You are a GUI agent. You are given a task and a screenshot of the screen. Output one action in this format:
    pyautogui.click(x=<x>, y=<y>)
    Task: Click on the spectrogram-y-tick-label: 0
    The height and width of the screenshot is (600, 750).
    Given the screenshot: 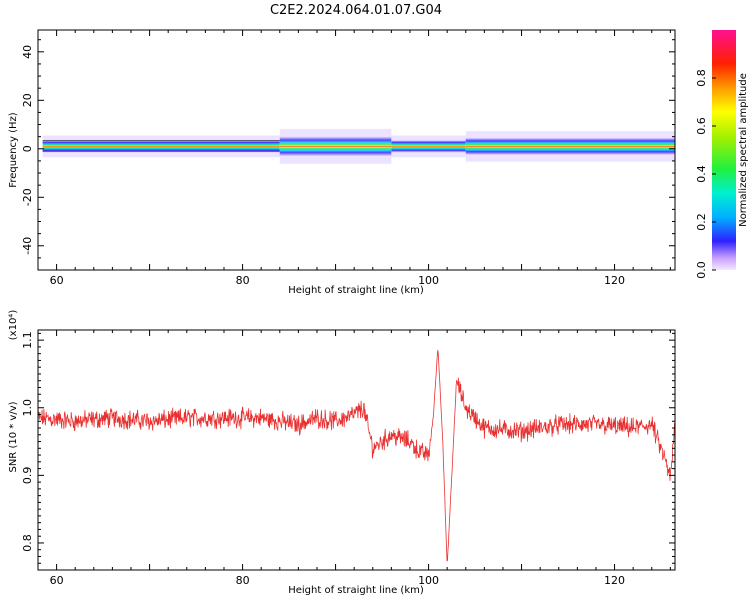 What is the action you would take?
    pyautogui.click(x=27, y=148)
    